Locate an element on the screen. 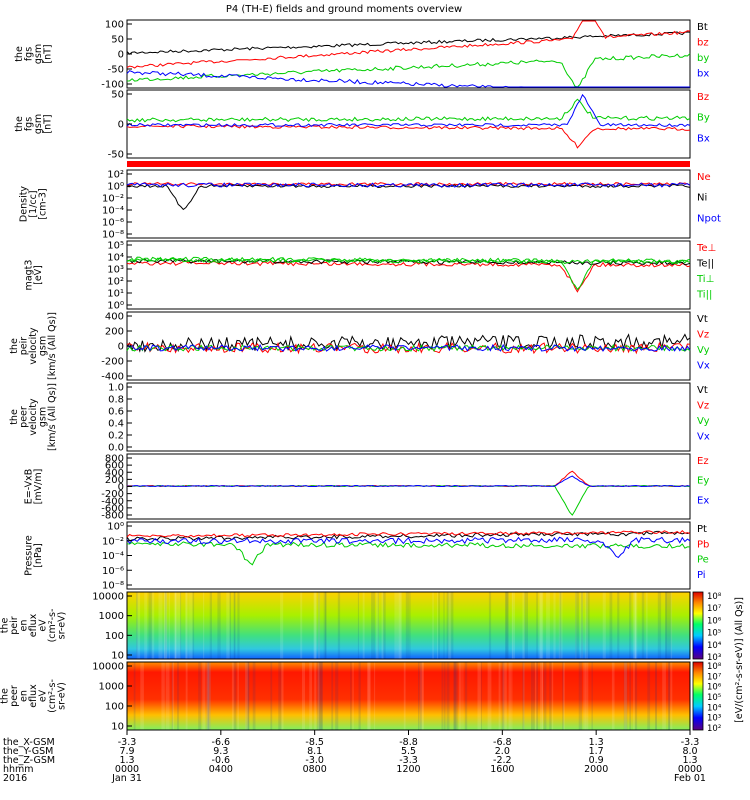 This screenshot has width=750, height=800. y-tick-label: -600 is located at coordinates (112, 508).